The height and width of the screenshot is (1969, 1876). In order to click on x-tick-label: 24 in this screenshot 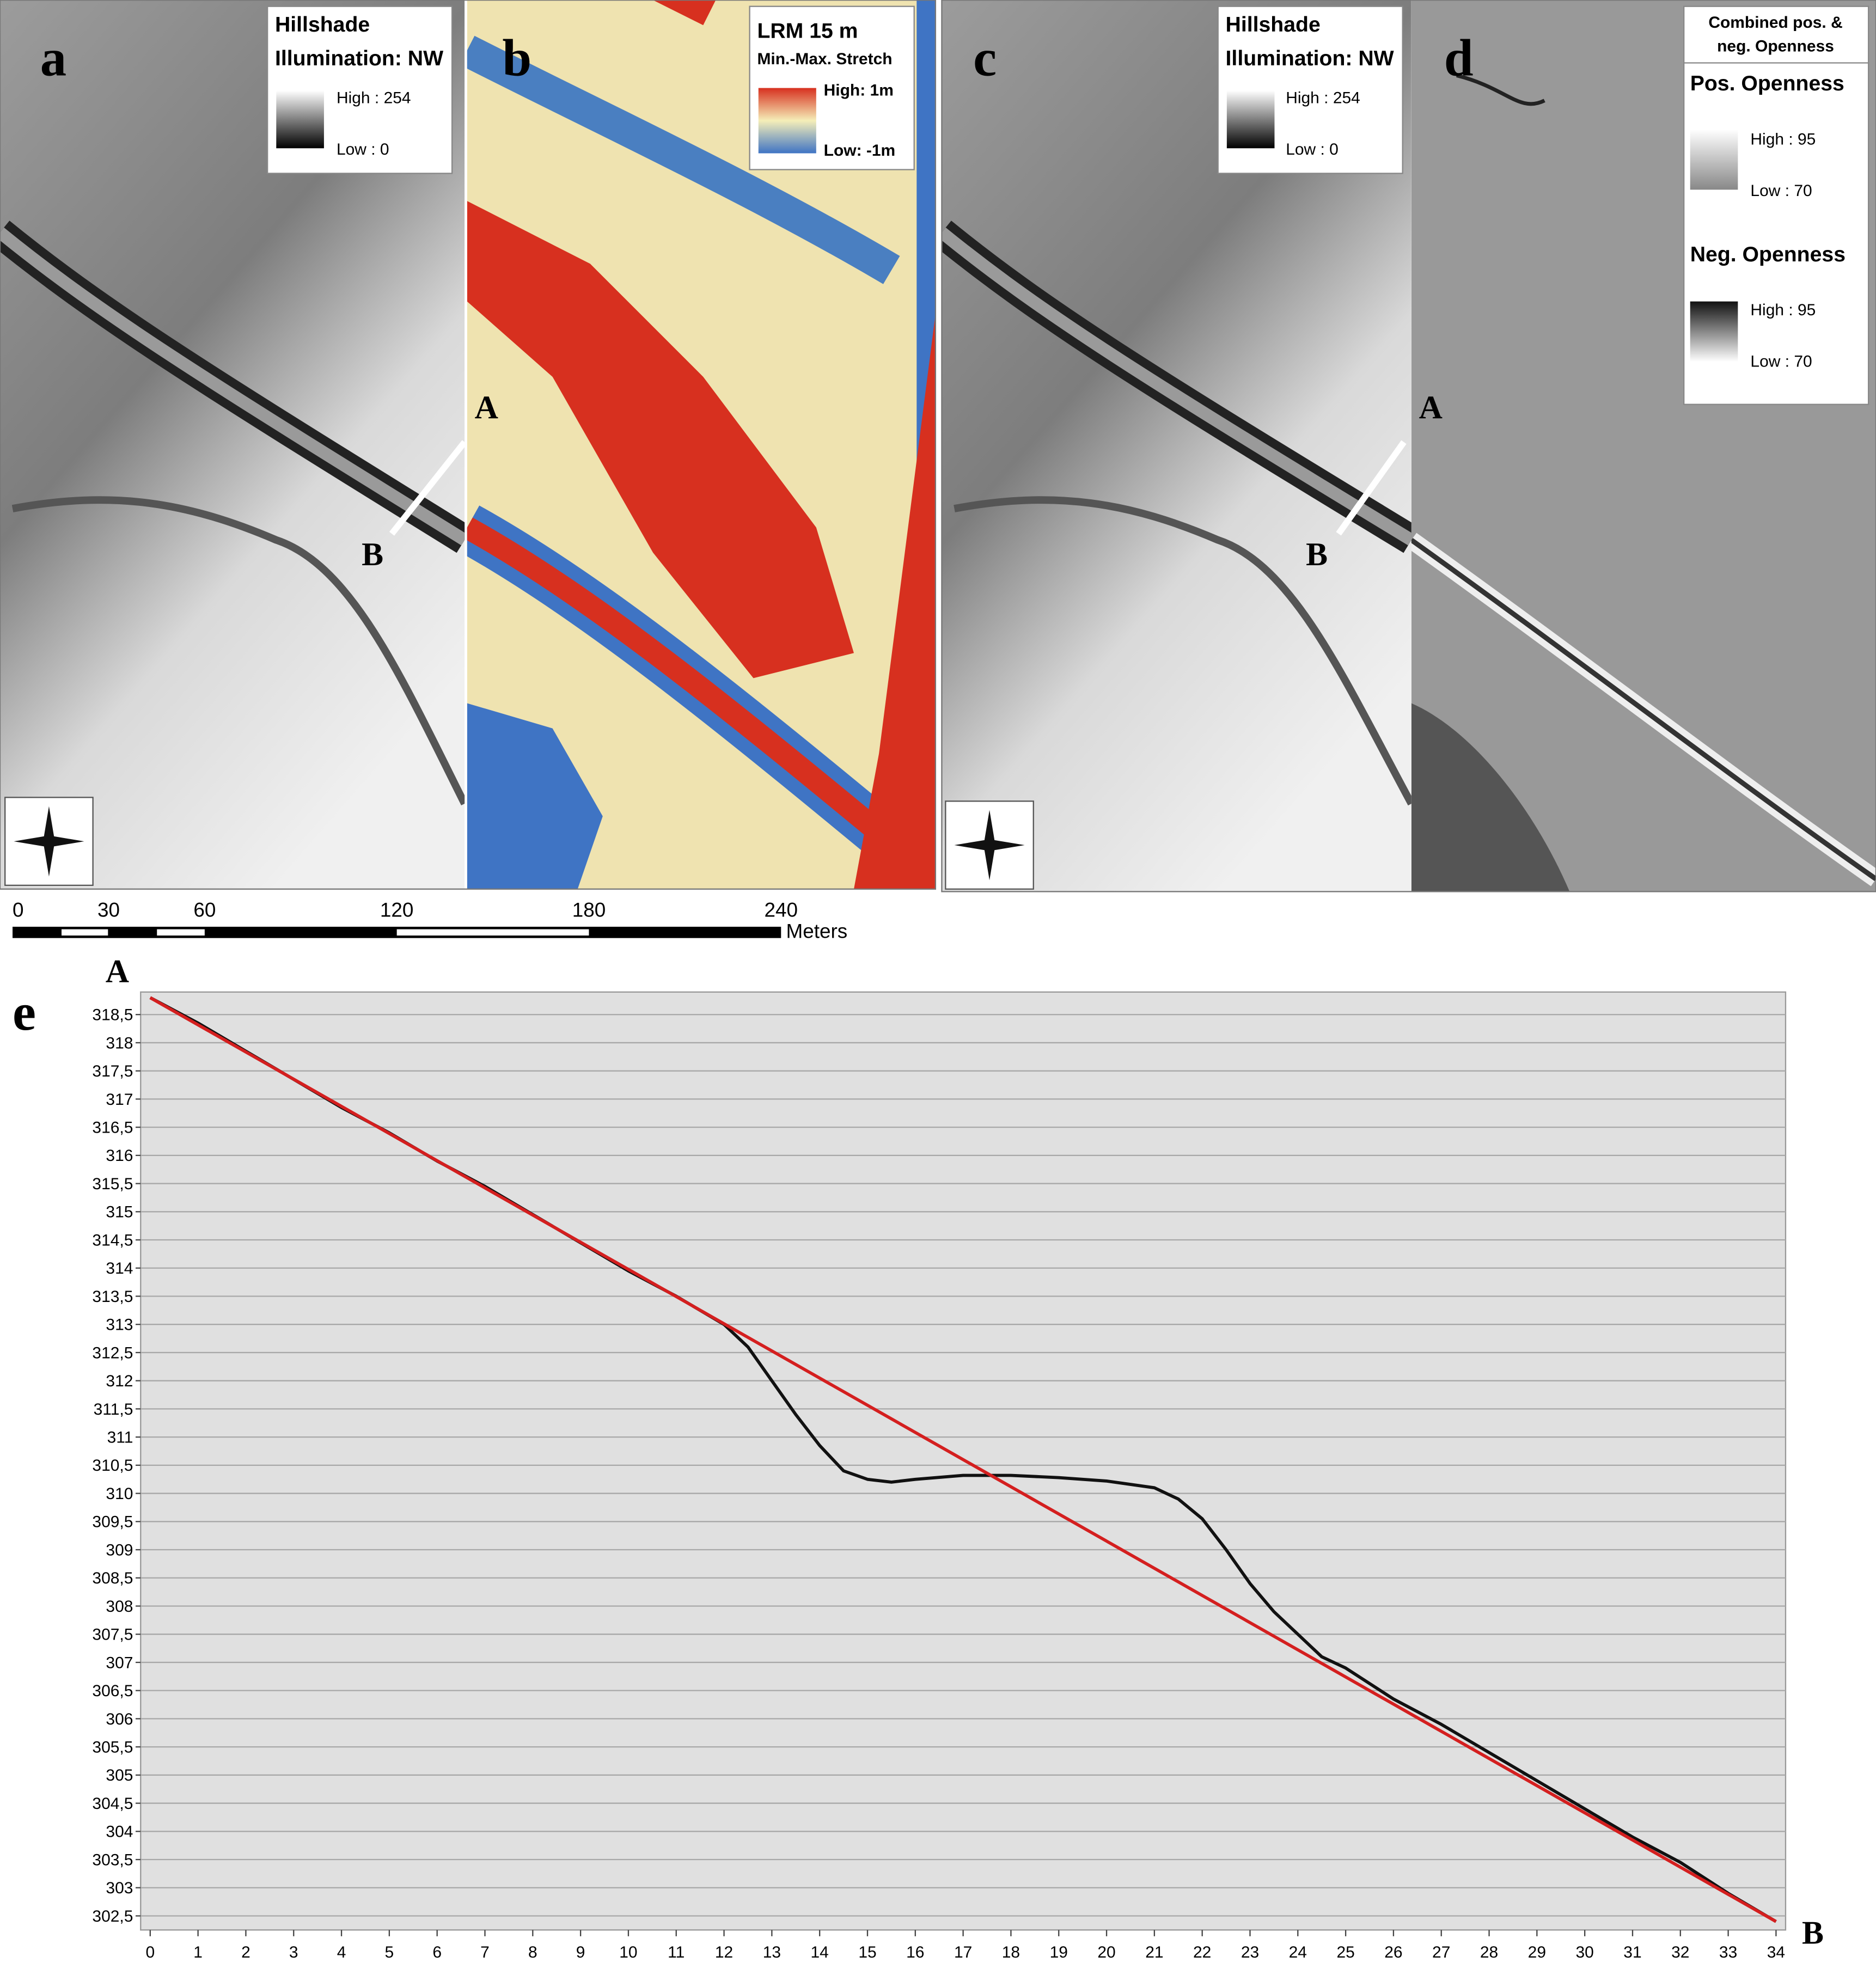, I will do `click(1298, 1952)`.